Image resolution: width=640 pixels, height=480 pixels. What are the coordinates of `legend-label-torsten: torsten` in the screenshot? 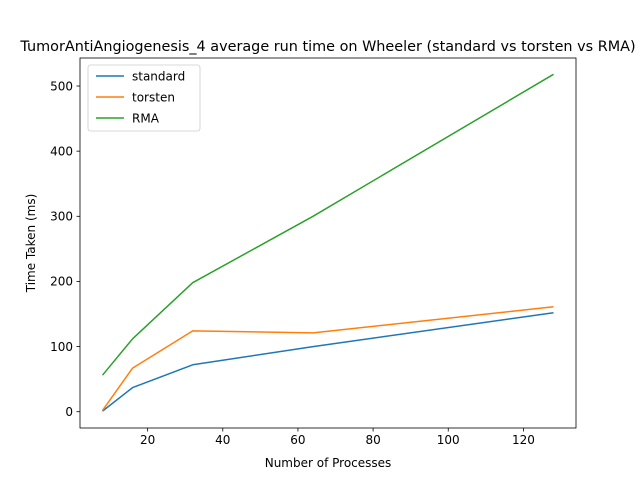 It's located at (153, 97).